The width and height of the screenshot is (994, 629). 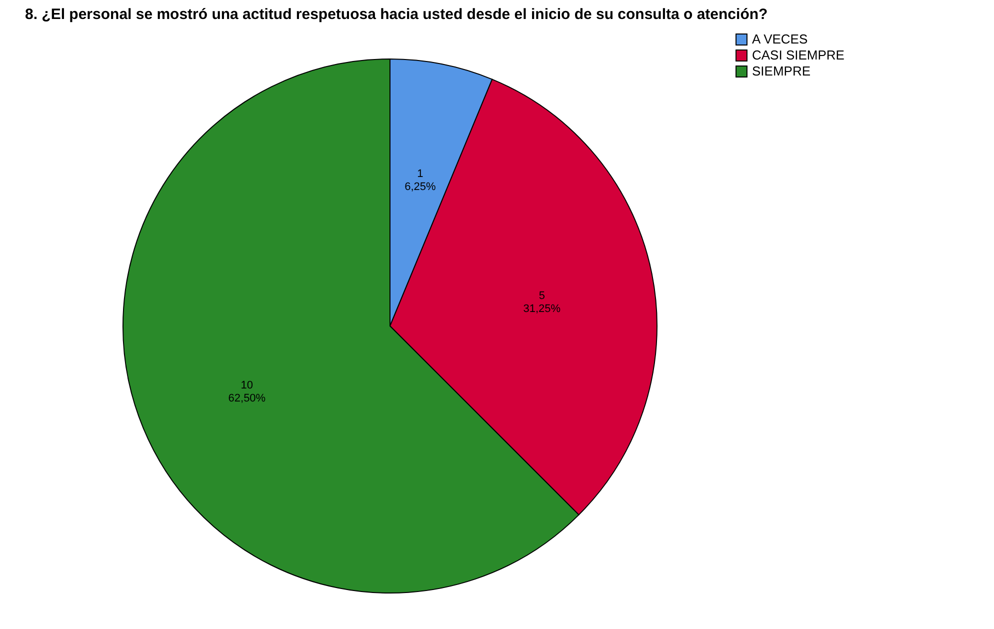 I want to click on data-label: 1 6,25%, so click(x=420, y=181).